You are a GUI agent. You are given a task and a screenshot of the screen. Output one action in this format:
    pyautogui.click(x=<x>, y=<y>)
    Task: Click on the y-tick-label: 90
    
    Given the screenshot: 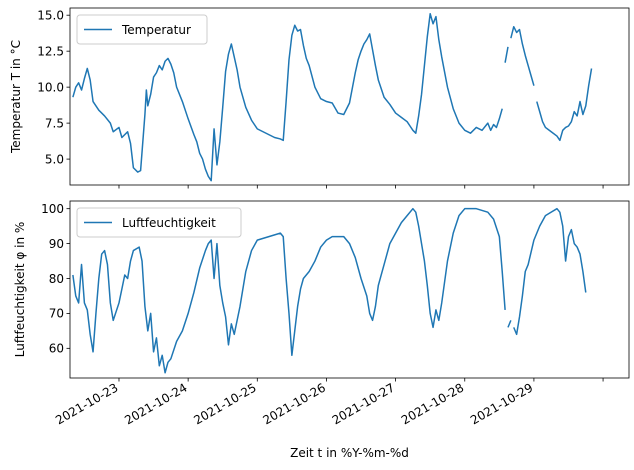 What is the action you would take?
    pyautogui.click(x=56, y=244)
    